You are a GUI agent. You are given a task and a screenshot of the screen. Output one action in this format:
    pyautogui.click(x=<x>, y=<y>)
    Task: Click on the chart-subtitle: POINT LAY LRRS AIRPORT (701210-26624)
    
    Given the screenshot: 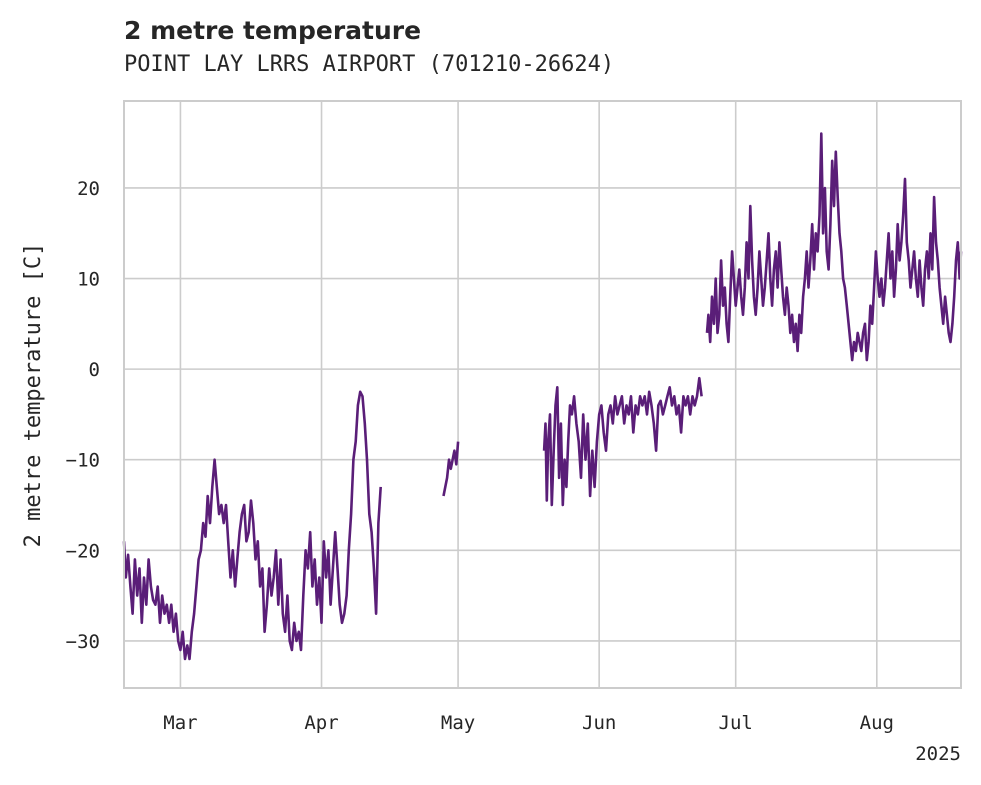 What is the action you would take?
    pyautogui.click(x=369, y=64)
    